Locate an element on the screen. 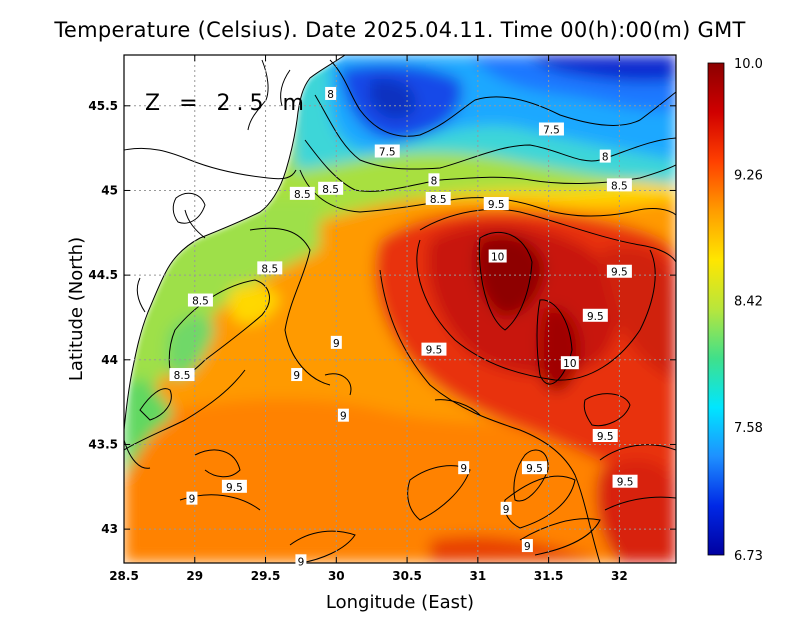 The width and height of the screenshot is (800, 618). y-tick-label: 44.5 is located at coordinates (103, 275).